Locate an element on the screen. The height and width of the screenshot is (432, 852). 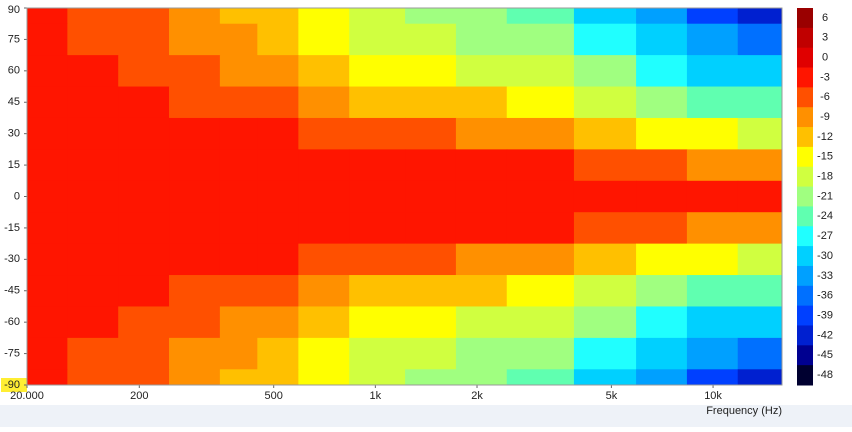
x-tick-label: 200 is located at coordinates (139, 396).